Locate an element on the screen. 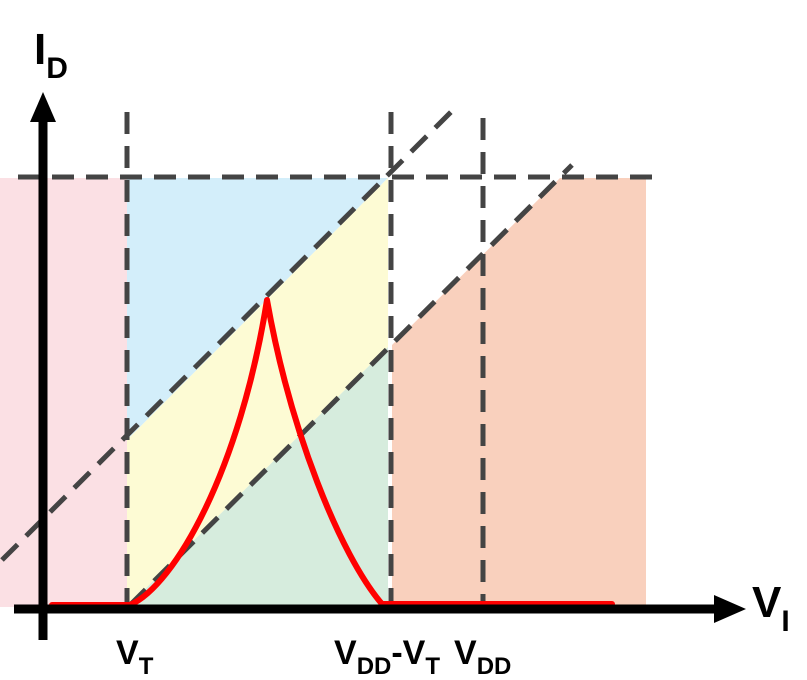  vt-tick-label: VT is located at coordinates (135, 657).